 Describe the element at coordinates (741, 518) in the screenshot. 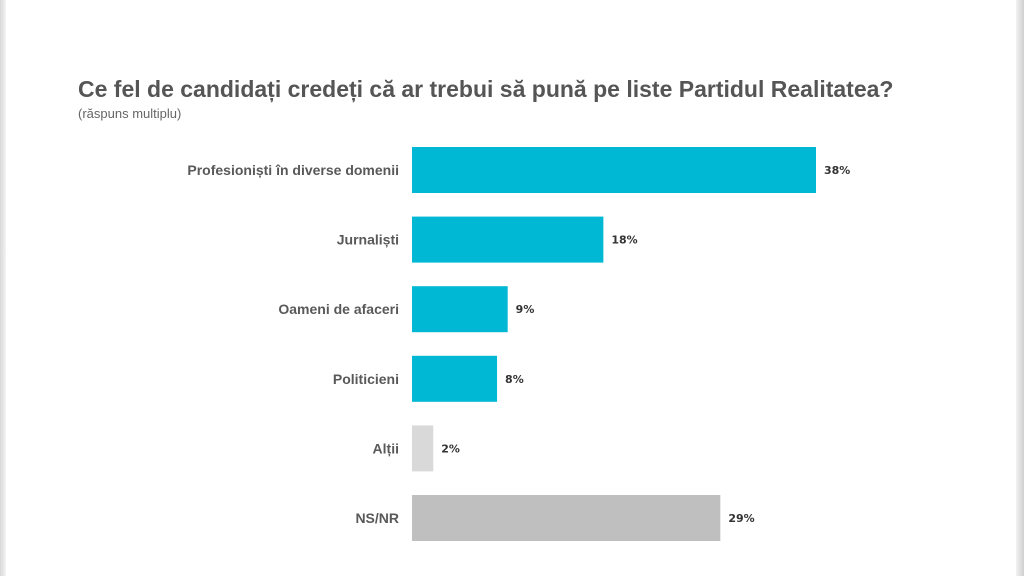

I see `value-label: 29%` at that location.